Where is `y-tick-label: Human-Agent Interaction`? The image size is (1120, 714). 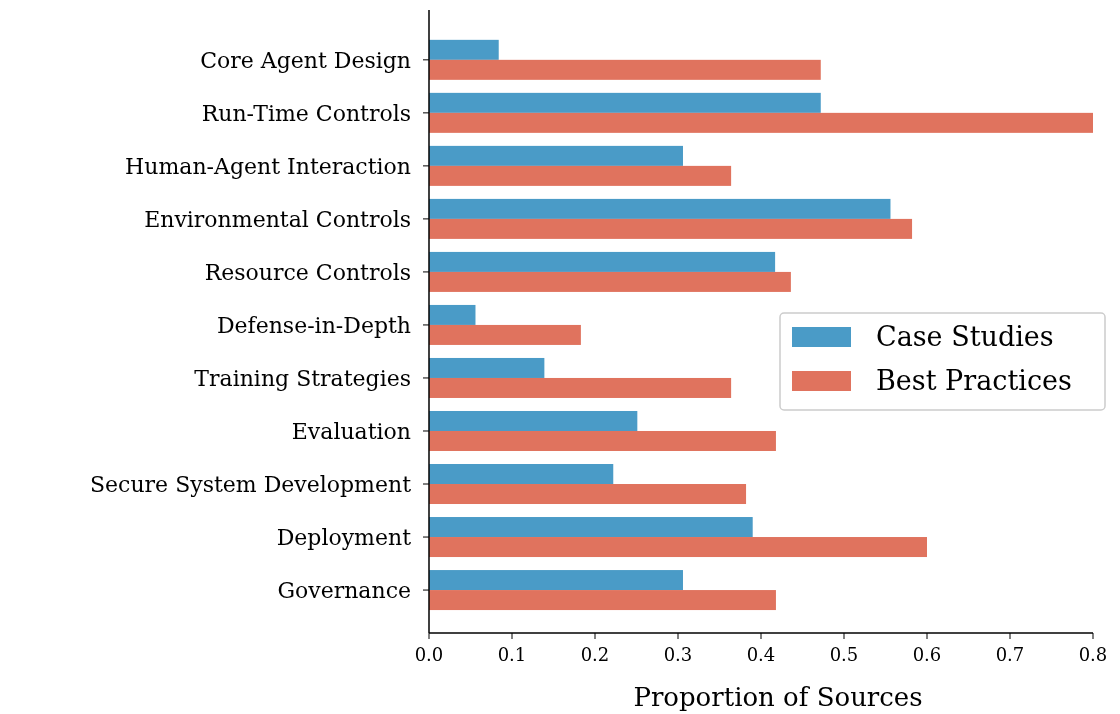
y-tick-label: Human-Agent Interaction is located at coordinates (268, 166).